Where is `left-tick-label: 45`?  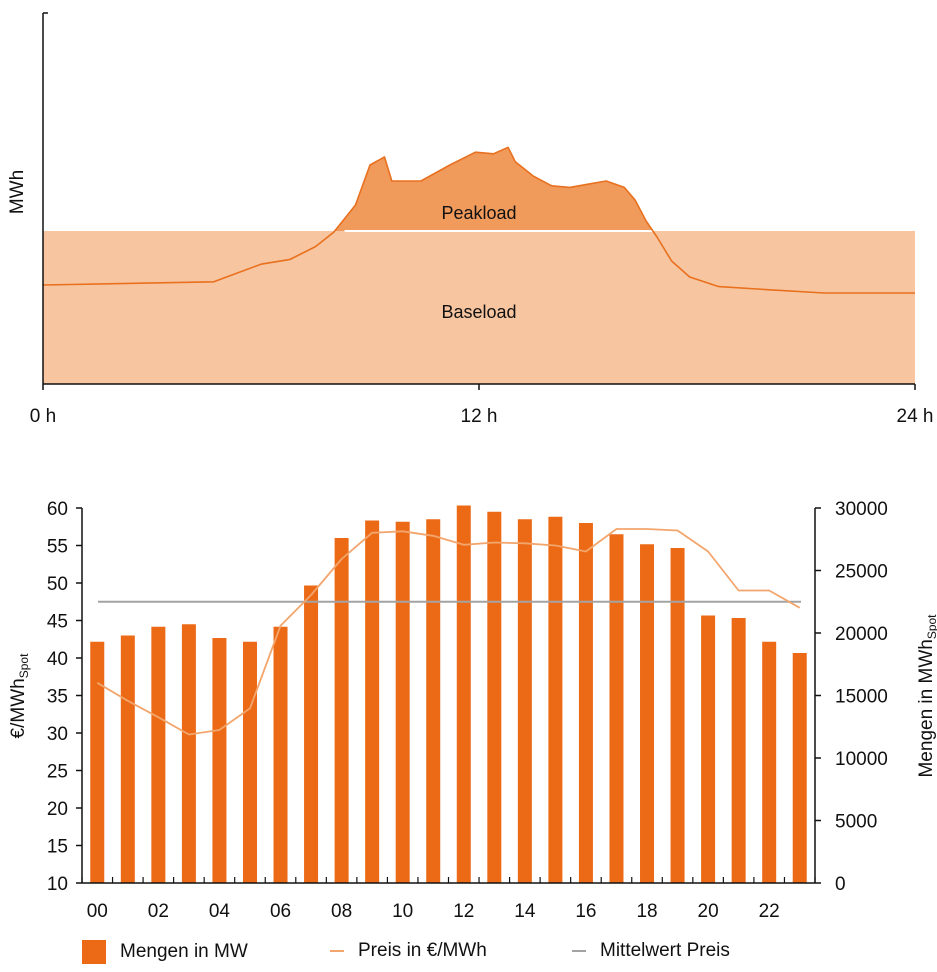
left-tick-label: 45 is located at coordinates (57, 622).